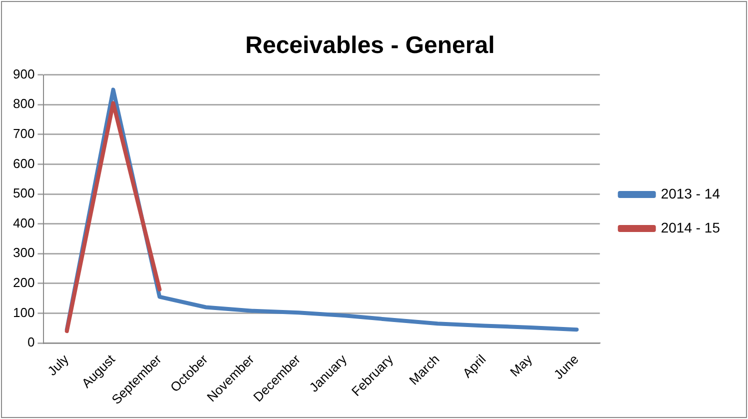 The width and height of the screenshot is (748, 419). Describe the element at coordinates (690, 193) in the screenshot. I see `legend-label: 2013 - 14` at that location.